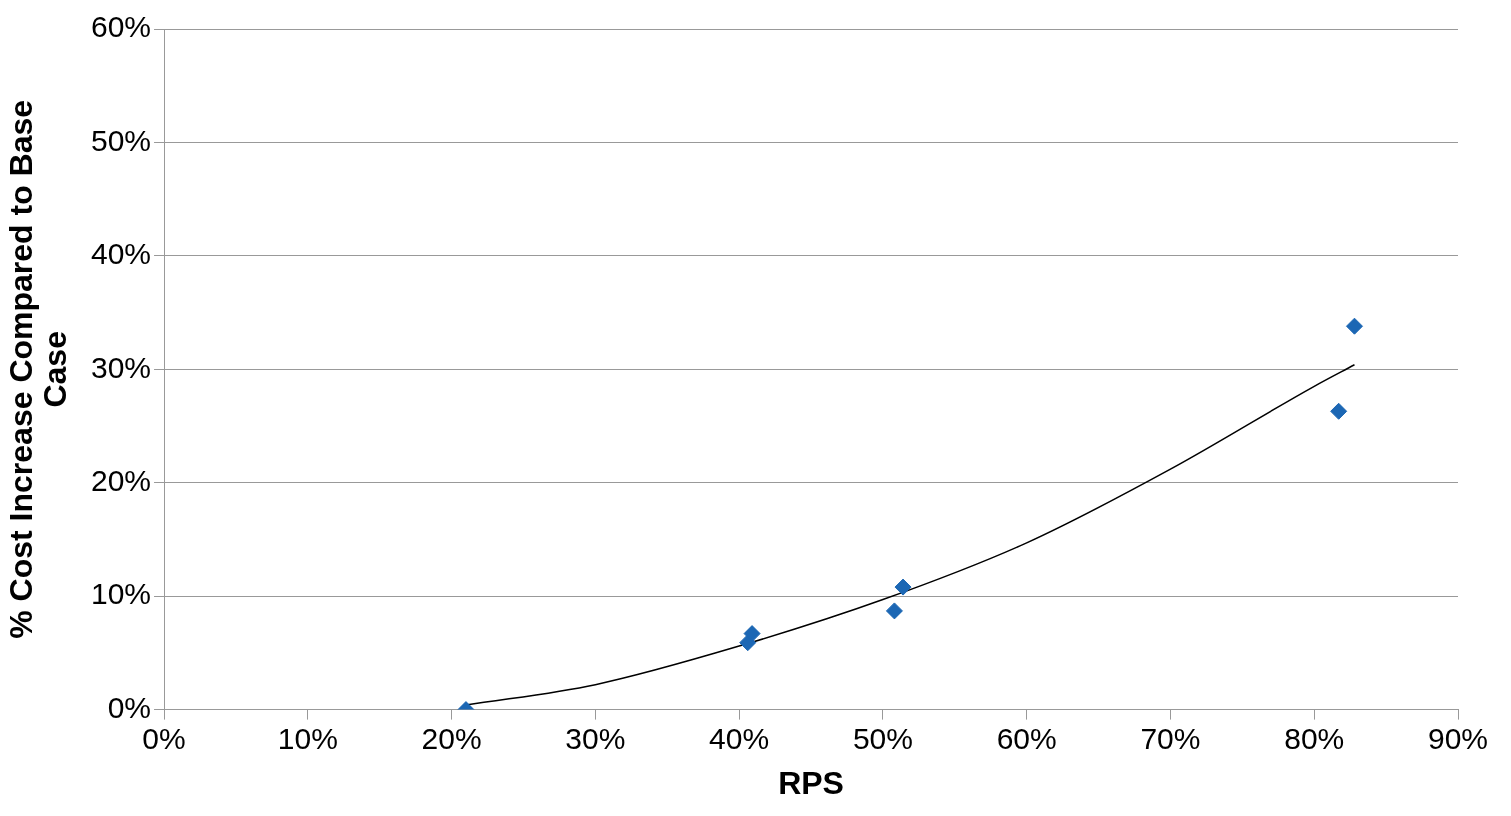 The width and height of the screenshot is (1511, 816). I want to click on x-tick-label: 10%, so click(307, 738).